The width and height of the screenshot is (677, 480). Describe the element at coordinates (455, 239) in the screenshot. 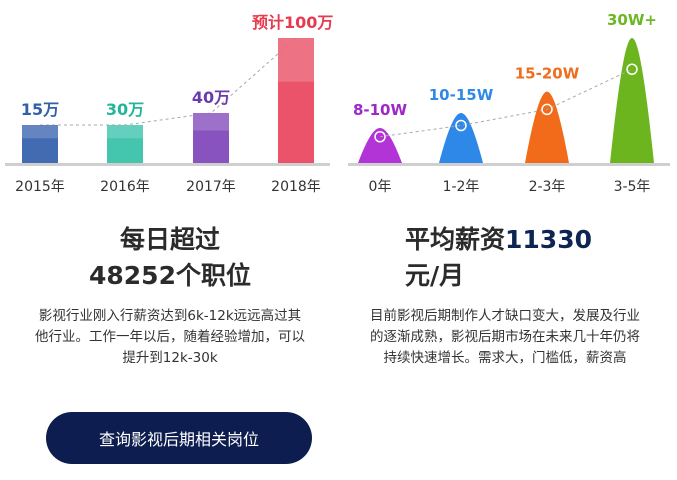

I see `salary-headline-prefix: 平均薪资` at that location.